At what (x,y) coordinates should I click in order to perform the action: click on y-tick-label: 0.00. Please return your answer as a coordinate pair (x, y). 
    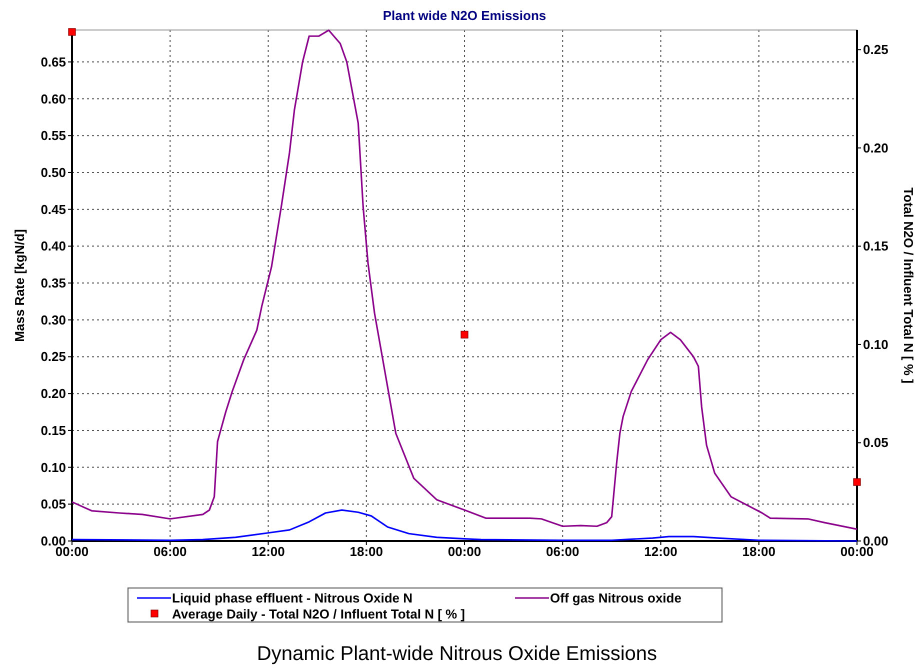
    Looking at the image, I should click on (53, 541).